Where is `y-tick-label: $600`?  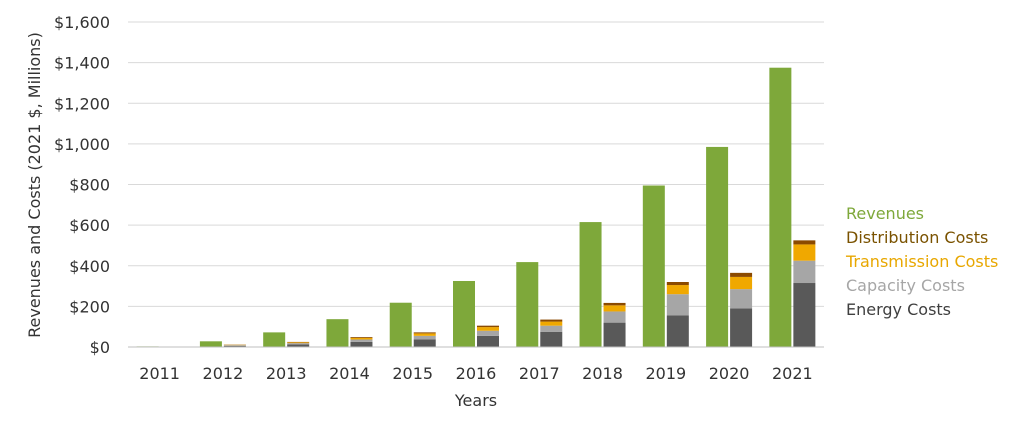 y-tick-label: $600 is located at coordinates (89, 225).